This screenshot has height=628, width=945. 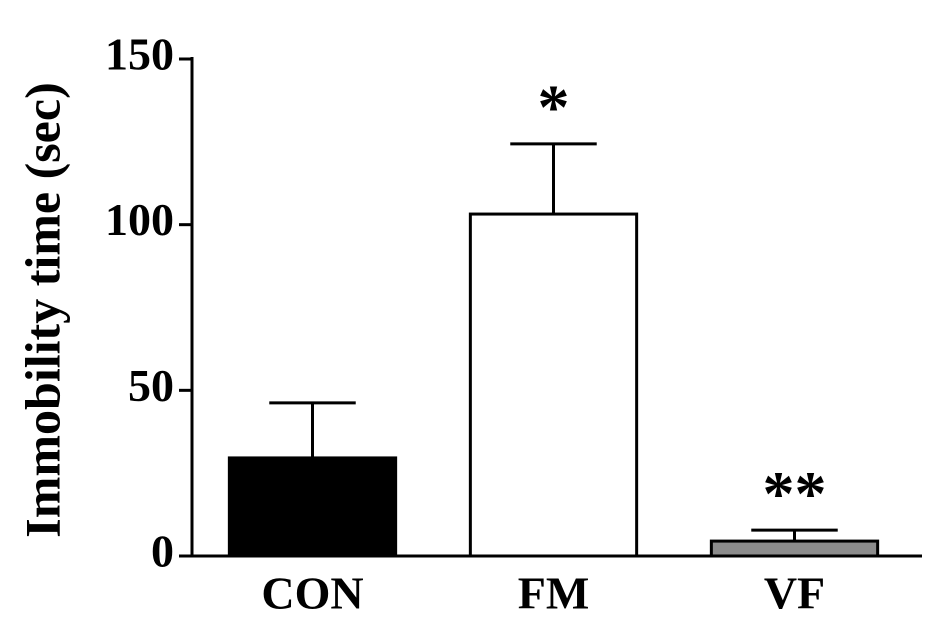 I want to click on y-tick-label: 50, so click(x=151, y=385).